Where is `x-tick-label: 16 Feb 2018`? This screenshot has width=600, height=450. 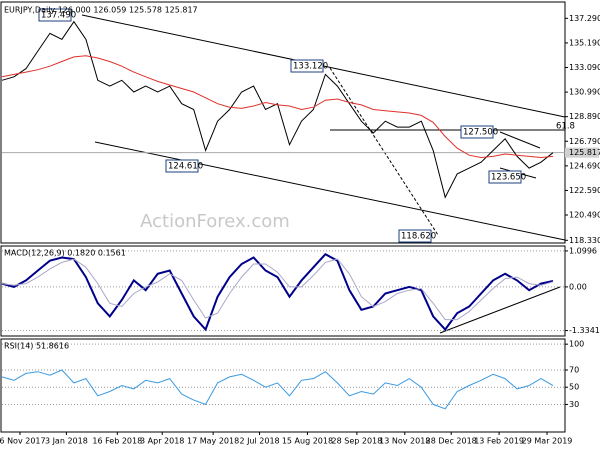
x-tick-label: 16 Feb 2018 is located at coordinates (117, 441).